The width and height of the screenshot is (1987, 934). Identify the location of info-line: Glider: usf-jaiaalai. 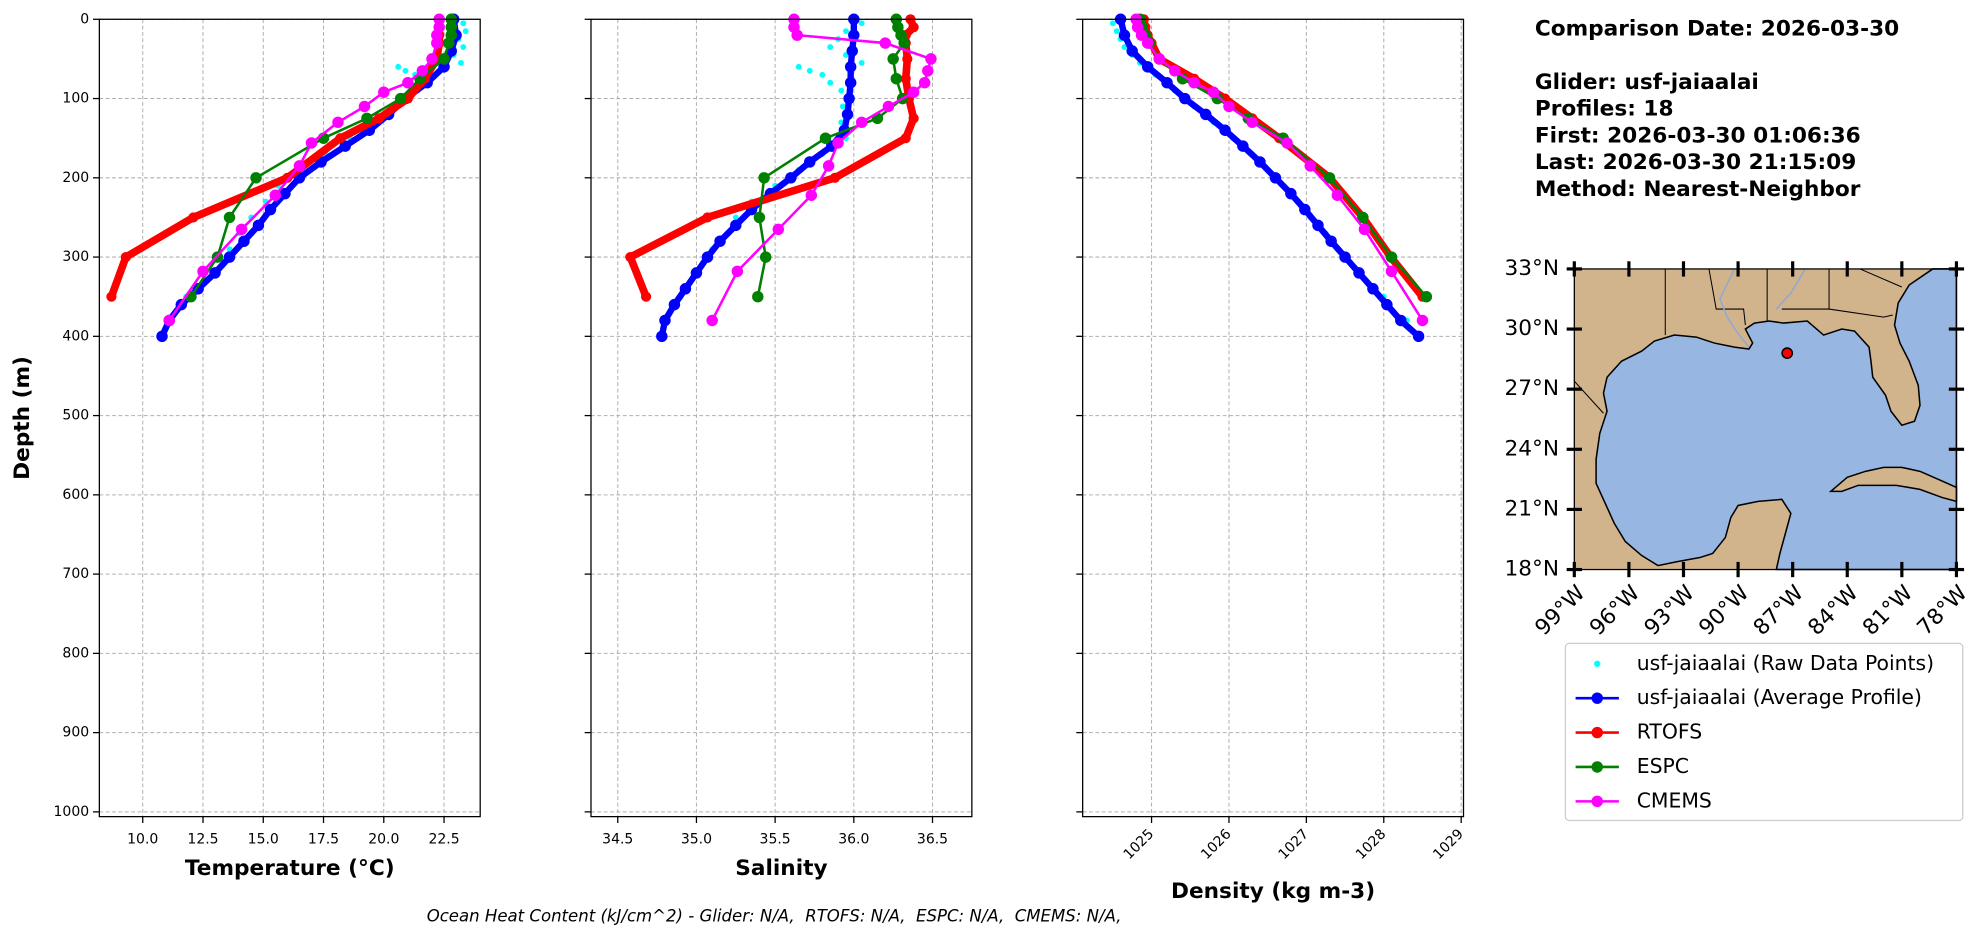
(1647, 82).